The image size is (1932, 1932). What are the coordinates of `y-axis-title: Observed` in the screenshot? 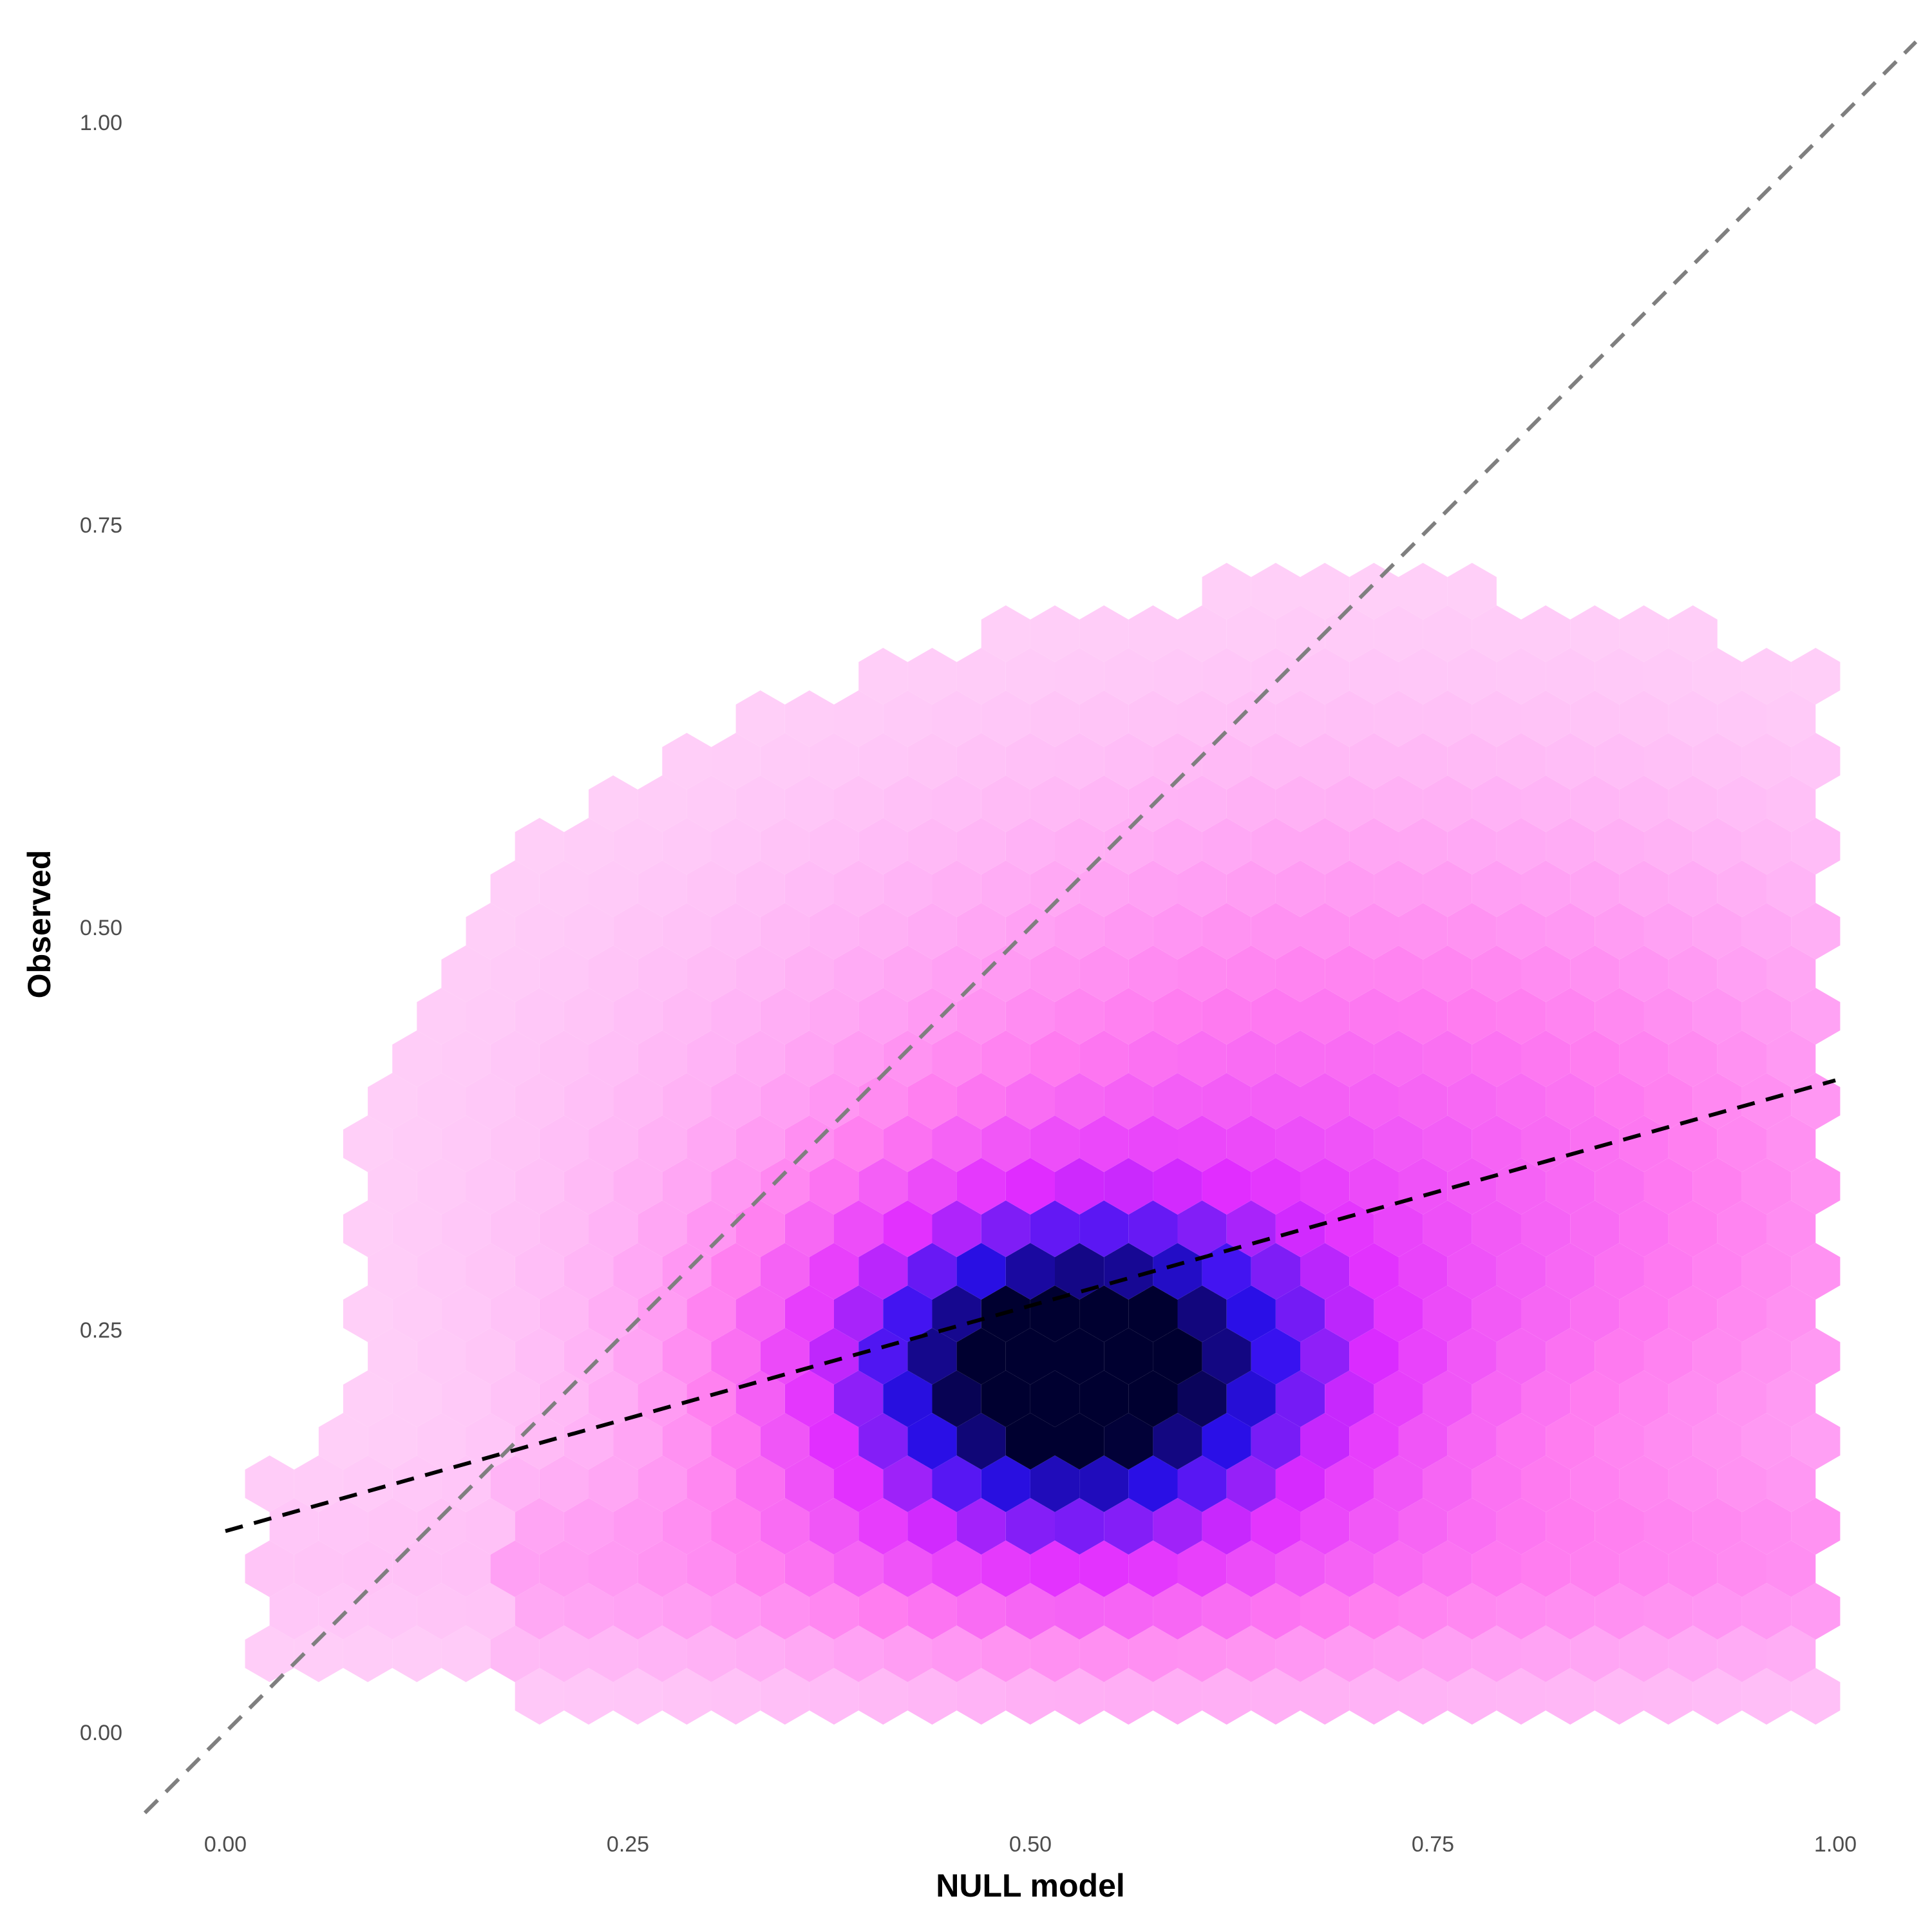 It's located at (39, 924).